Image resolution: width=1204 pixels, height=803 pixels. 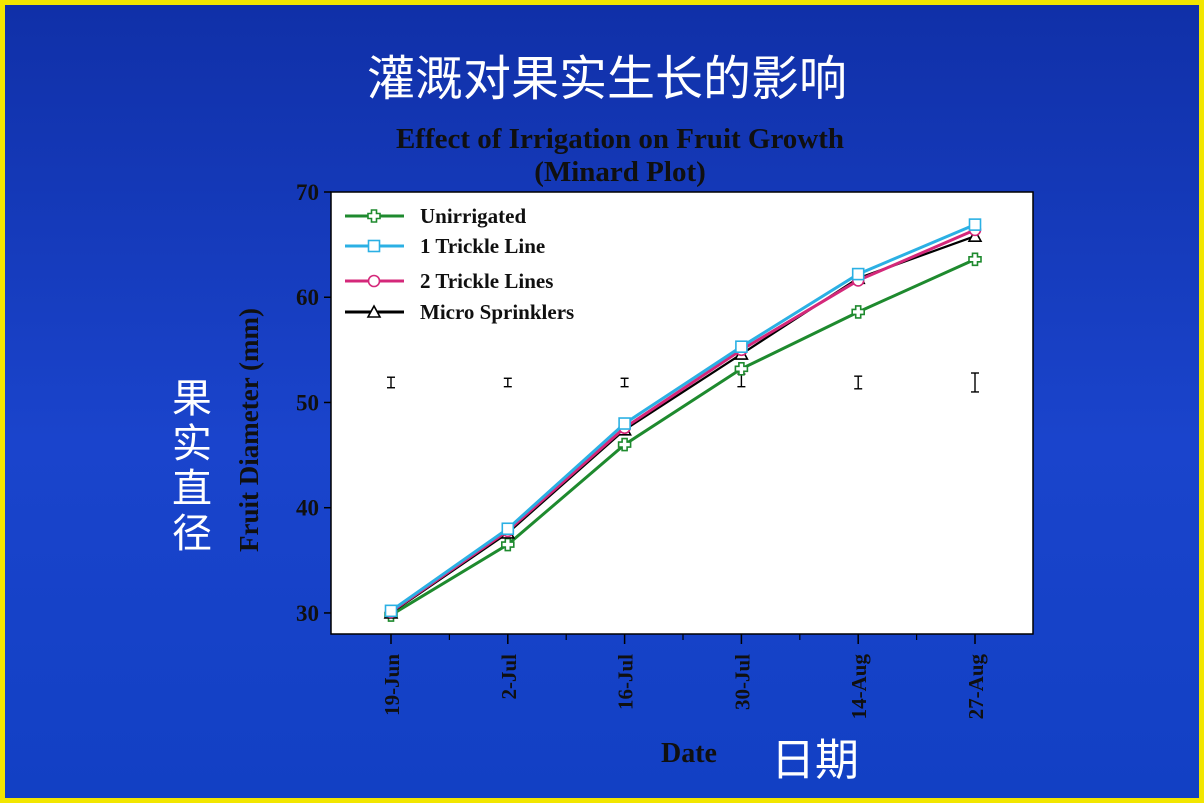 I want to click on legend-label-3: Micro Sprinklers, so click(x=497, y=312).